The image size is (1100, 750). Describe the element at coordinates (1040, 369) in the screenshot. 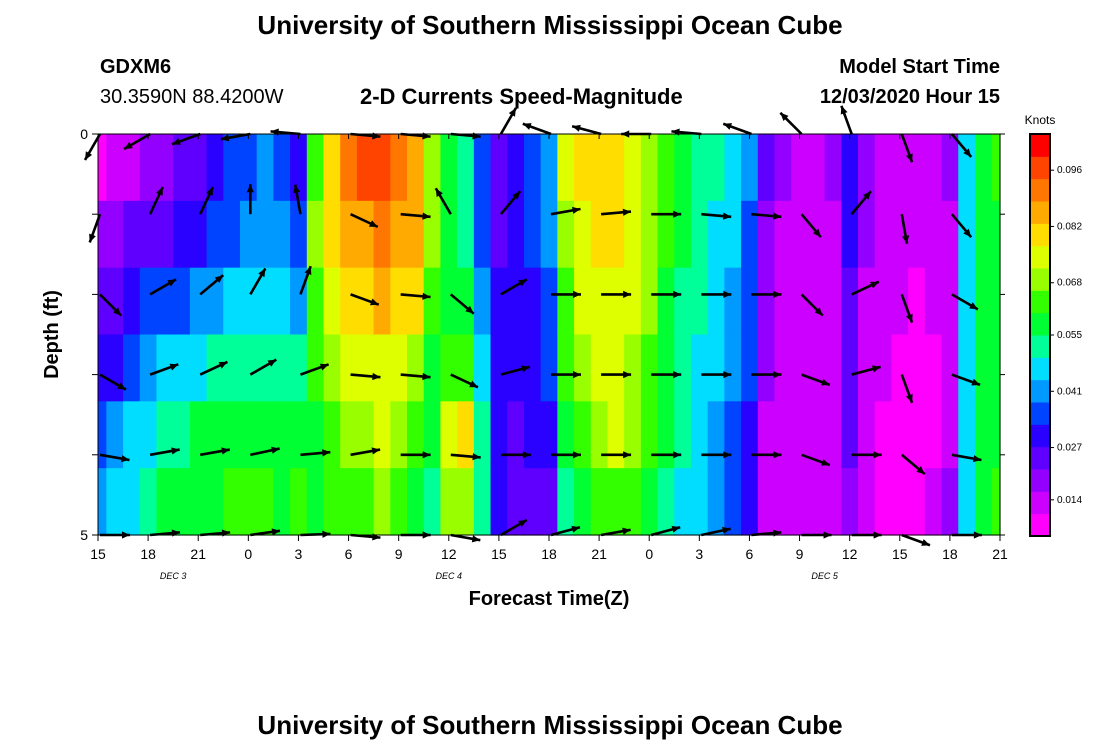

I see `colorbar-band` at that location.